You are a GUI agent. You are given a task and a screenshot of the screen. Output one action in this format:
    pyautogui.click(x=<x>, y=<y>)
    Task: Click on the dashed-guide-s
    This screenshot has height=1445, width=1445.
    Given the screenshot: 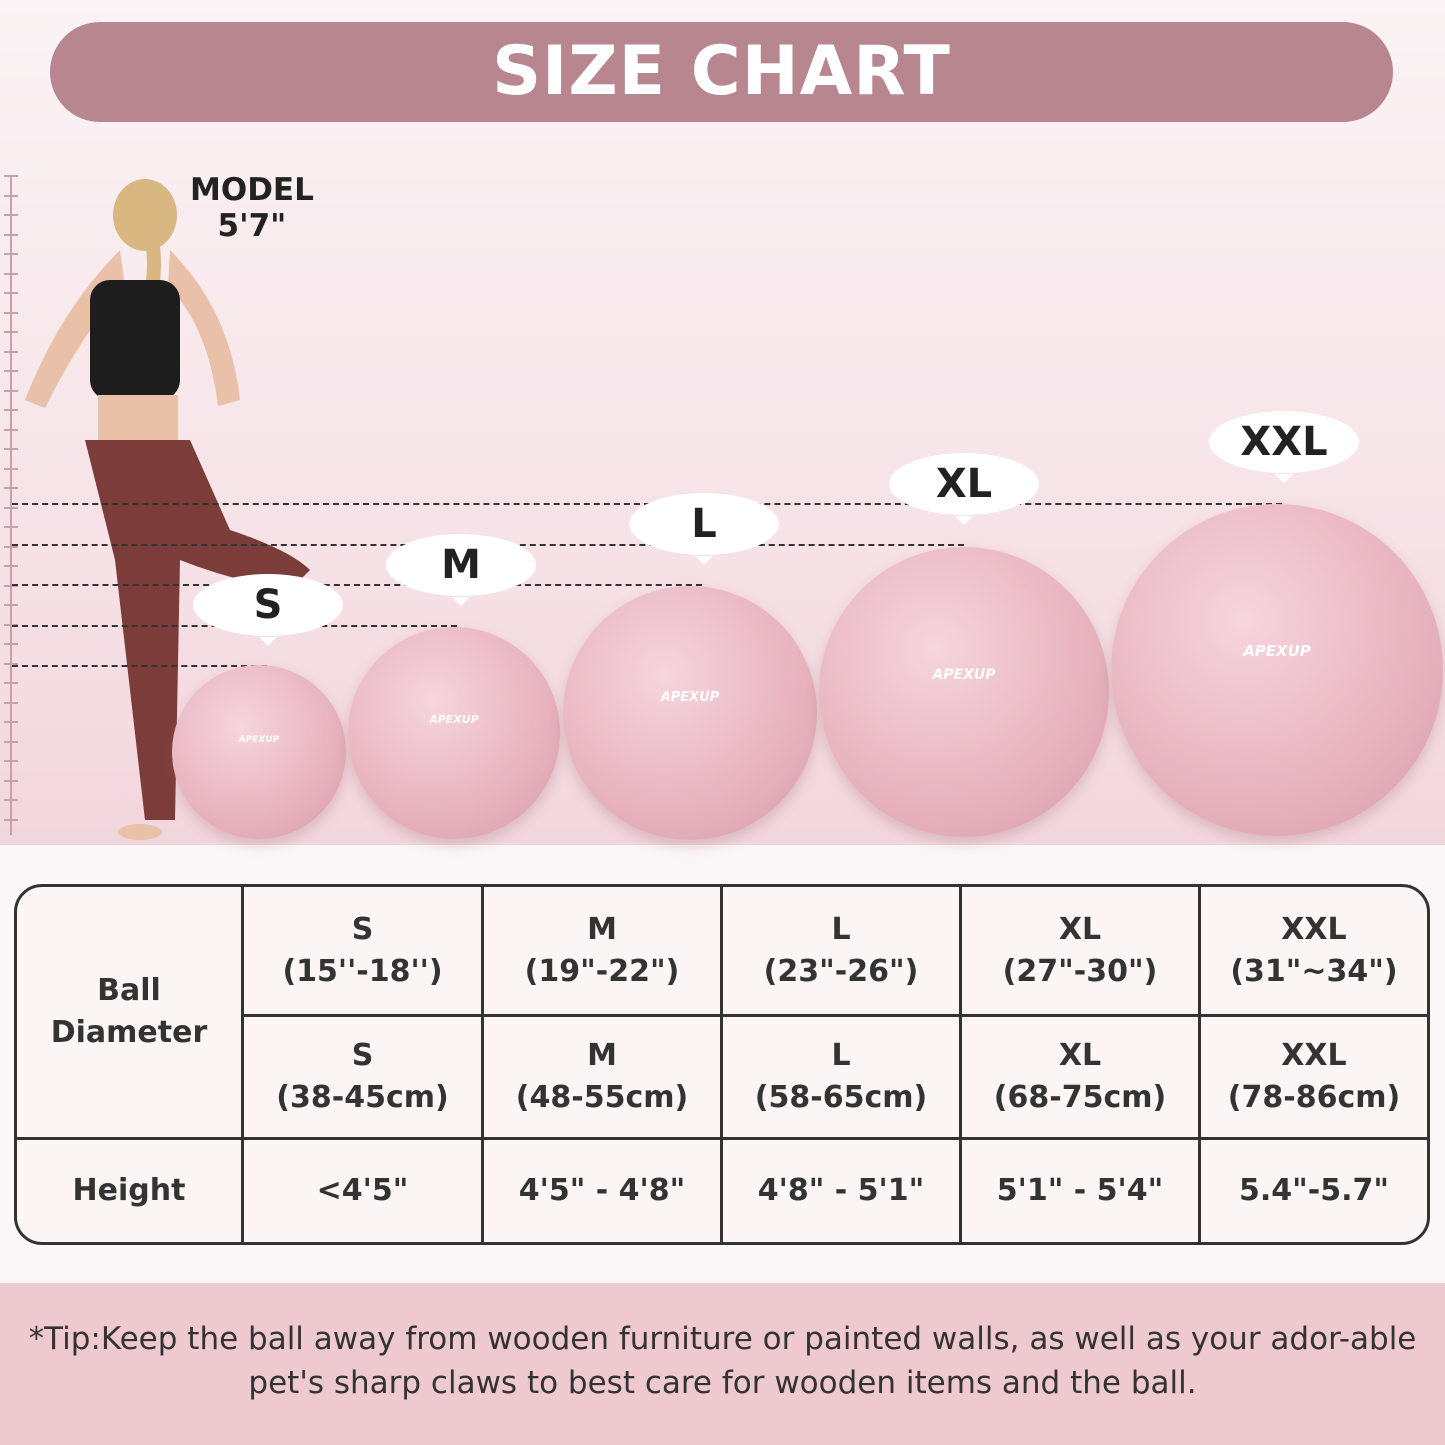 What is the action you would take?
    pyautogui.click(x=139, y=666)
    